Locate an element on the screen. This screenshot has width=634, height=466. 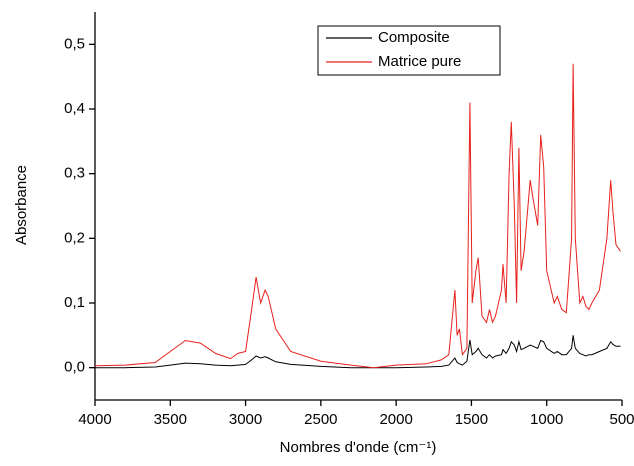
y-tick-label: 0,5 is located at coordinates (74, 43).